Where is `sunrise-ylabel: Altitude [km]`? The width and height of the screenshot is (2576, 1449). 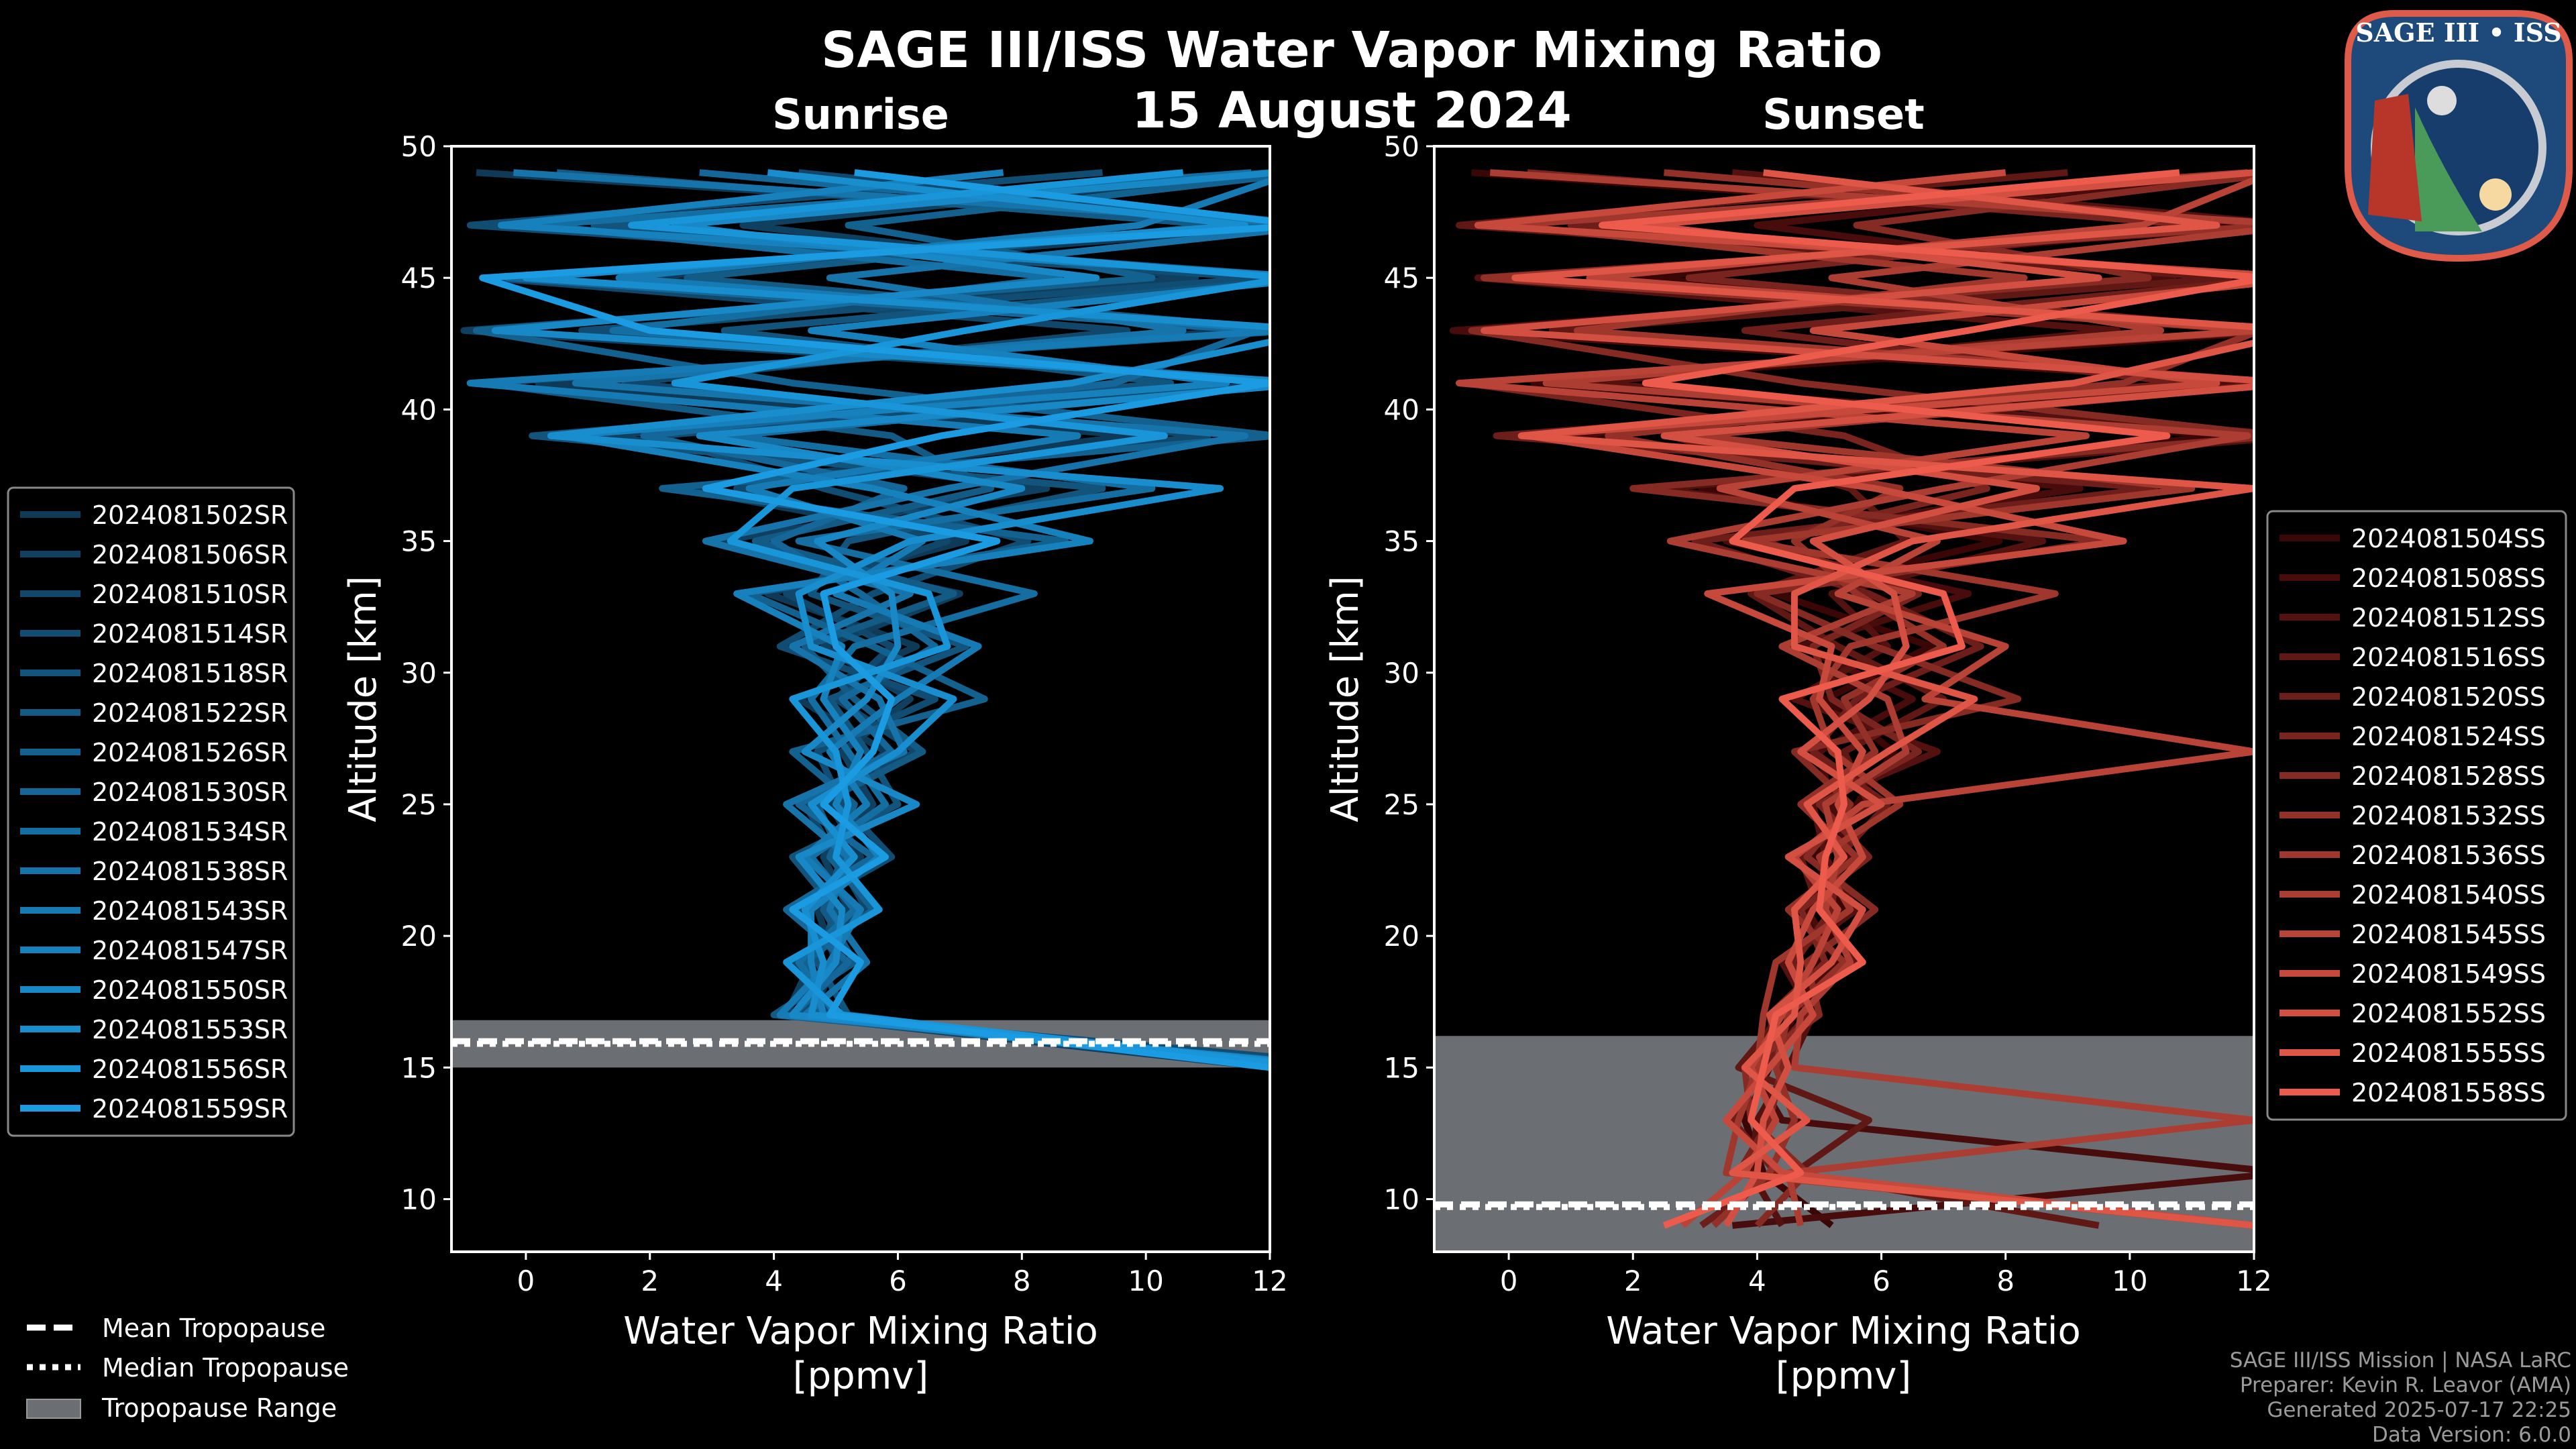 sunrise-ylabel: Altitude [km] is located at coordinates (363, 699).